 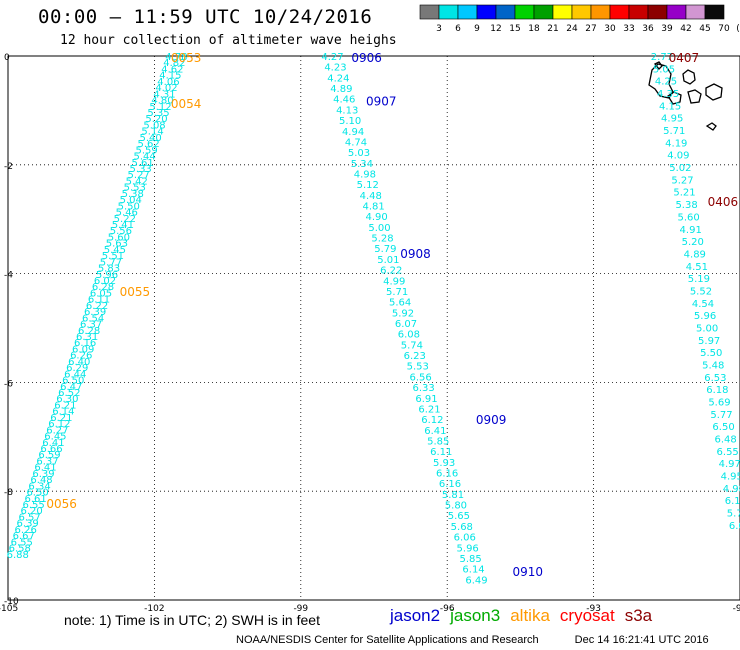 What do you see at coordinates (172, 69) in the screenshot?
I see `swh-value: 4.62` at bounding box center [172, 69].